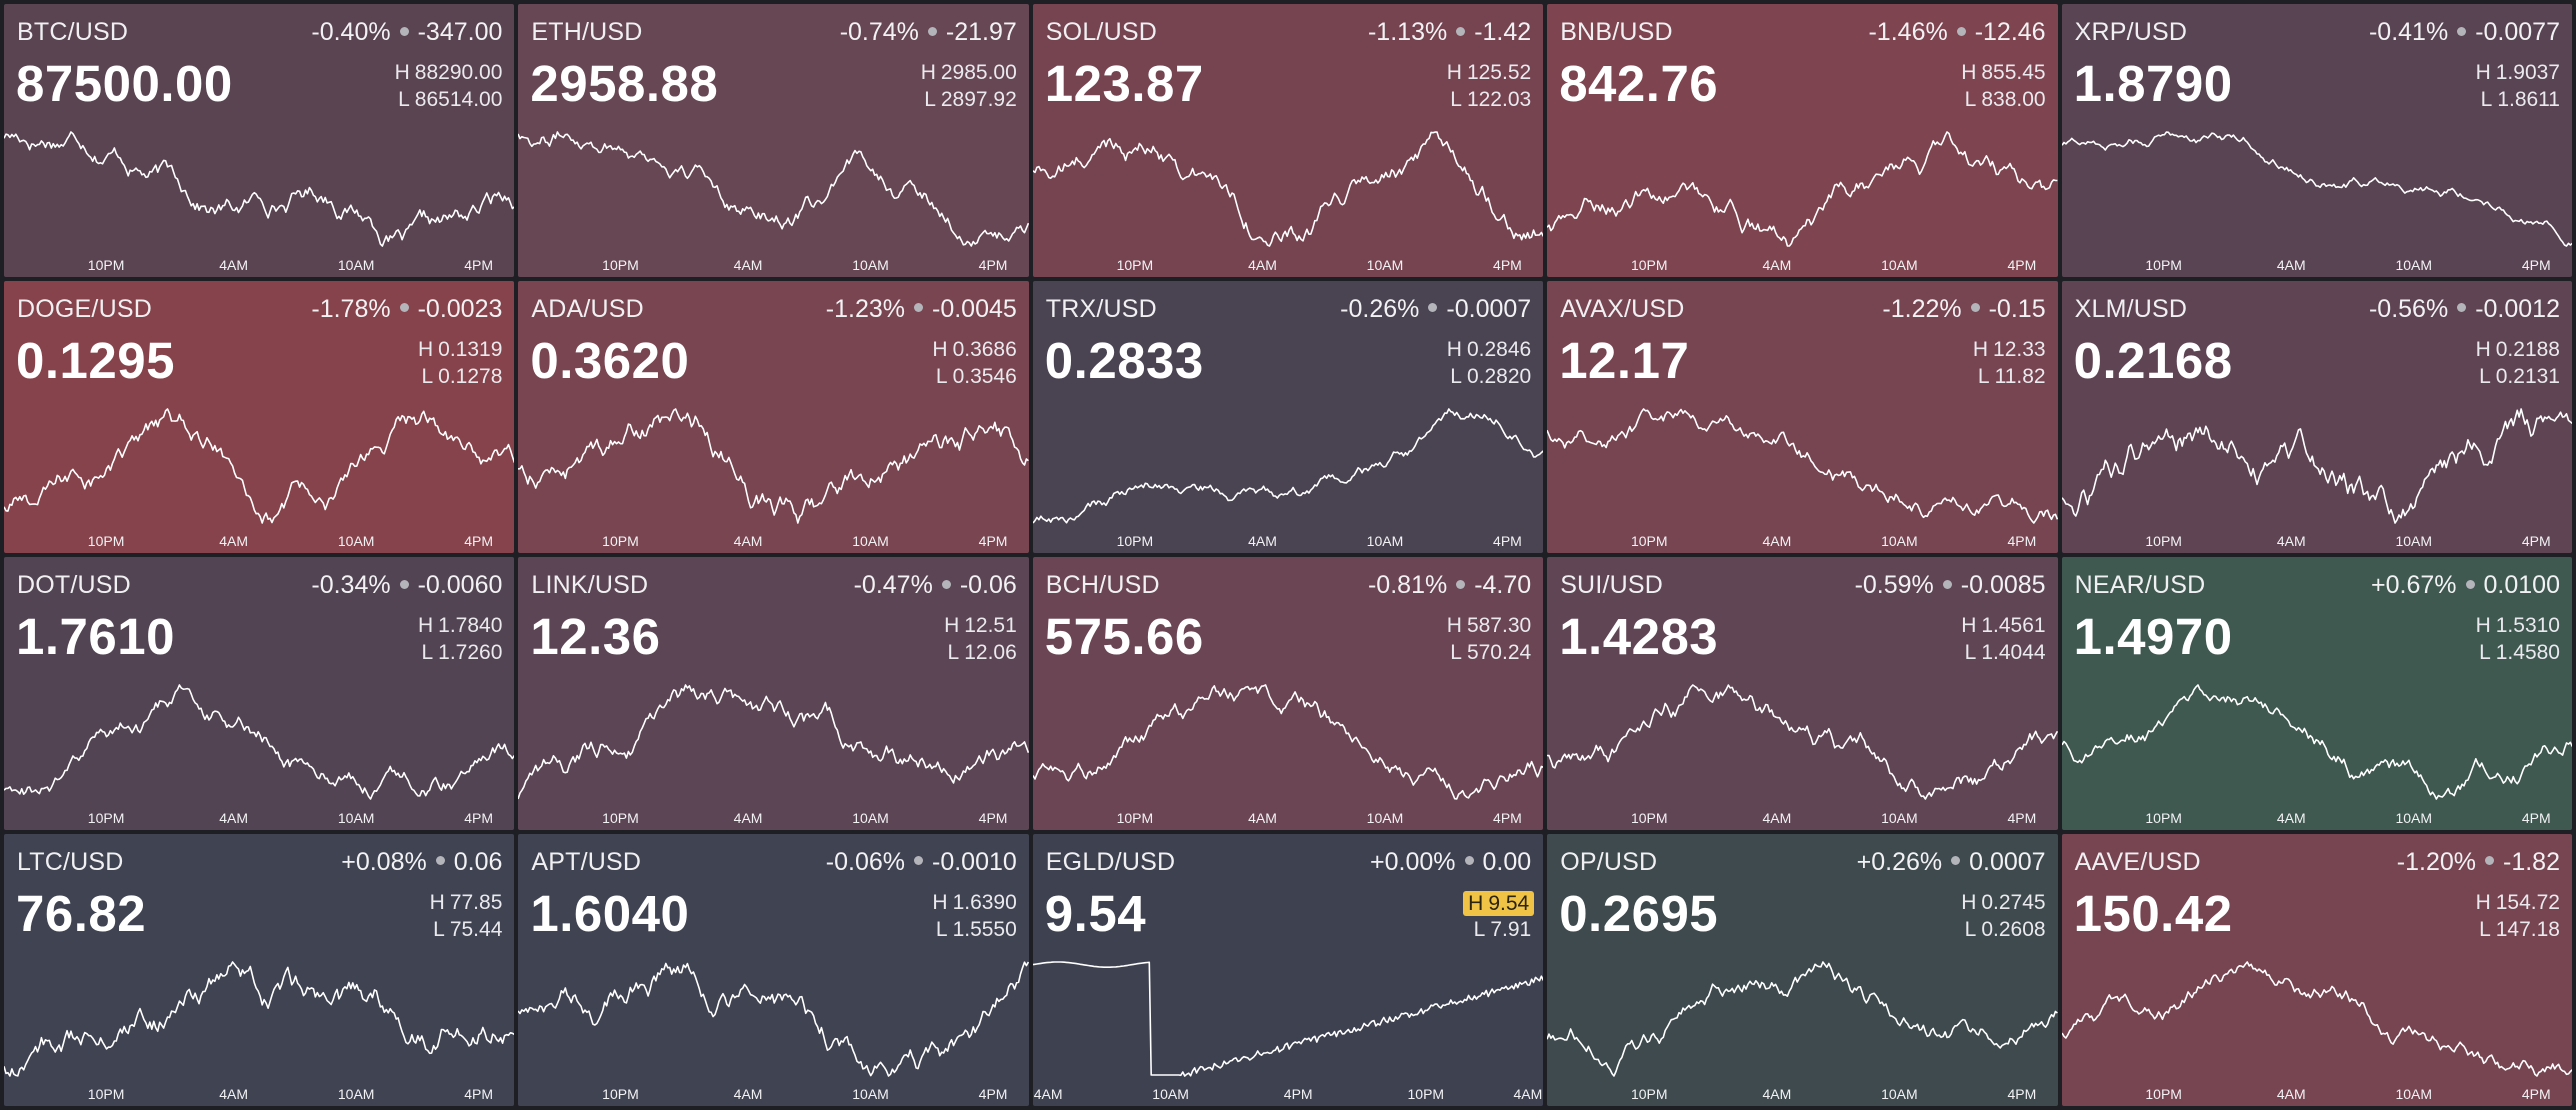 The image size is (2576, 1110). What do you see at coordinates (974, 349) in the screenshot?
I see `high-value: H 0.3686` at bounding box center [974, 349].